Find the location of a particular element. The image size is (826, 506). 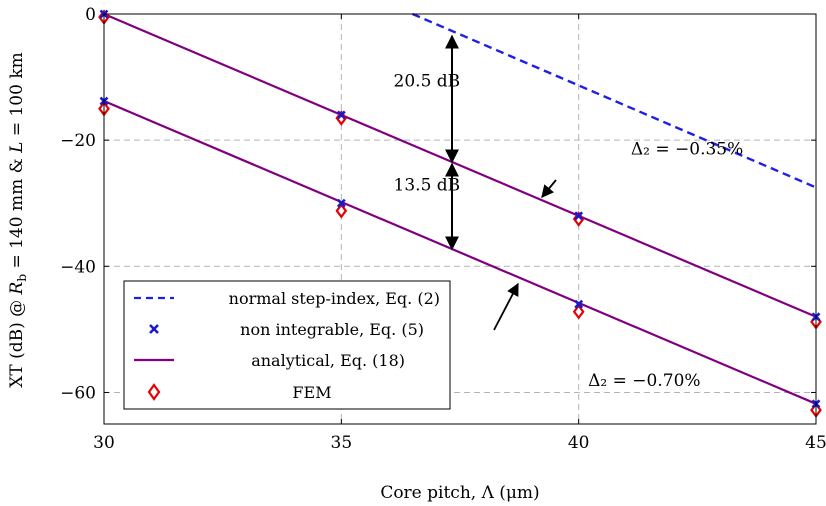

x-tick-label: 35 is located at coordinates (342, 443).